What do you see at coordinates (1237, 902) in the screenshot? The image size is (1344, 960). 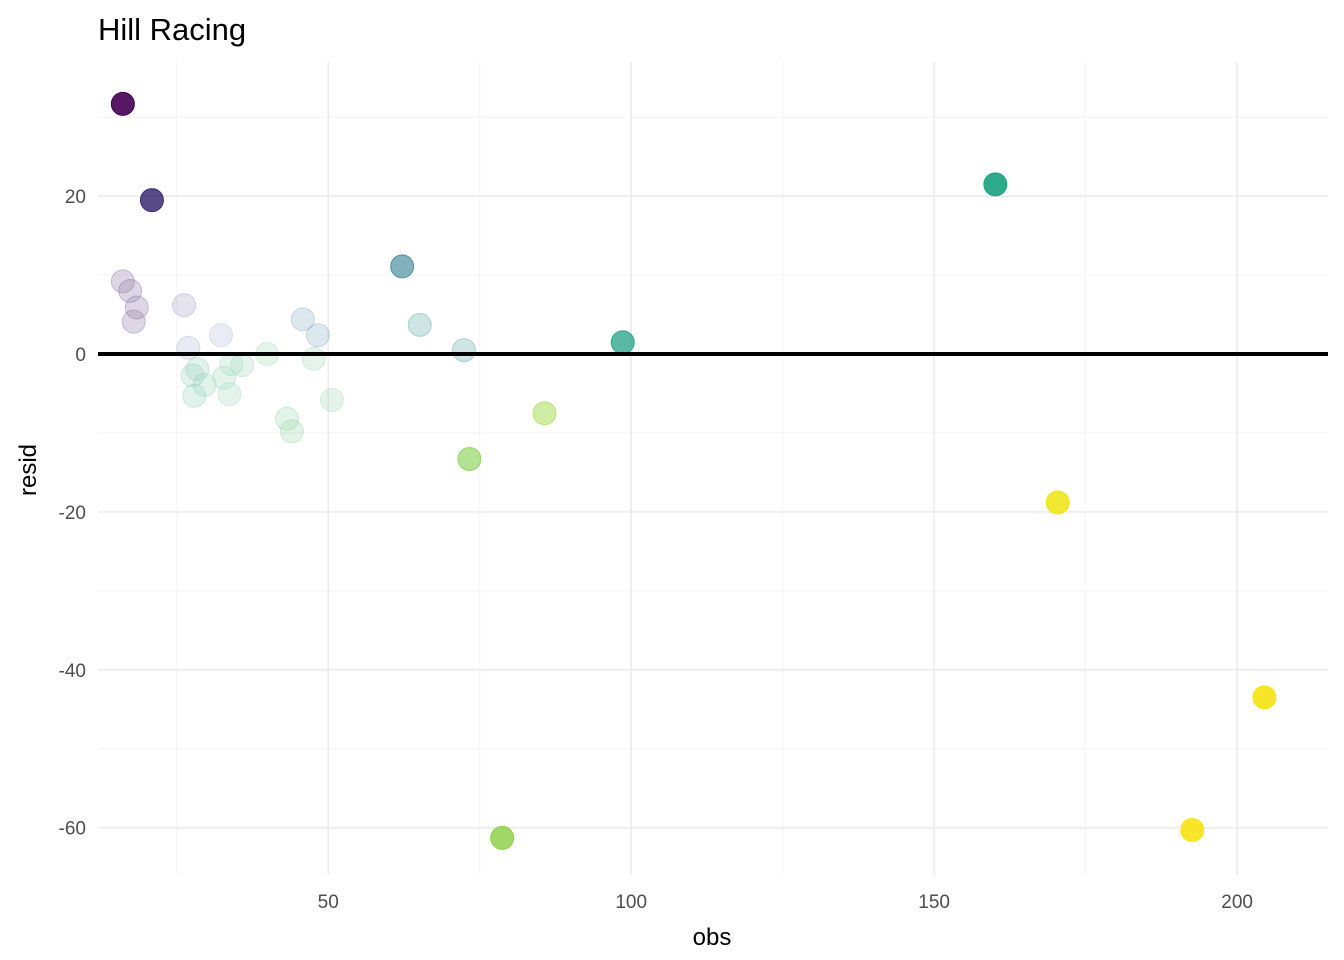 I see `x-tick-label: 200` at bounding box center [1237, 902].